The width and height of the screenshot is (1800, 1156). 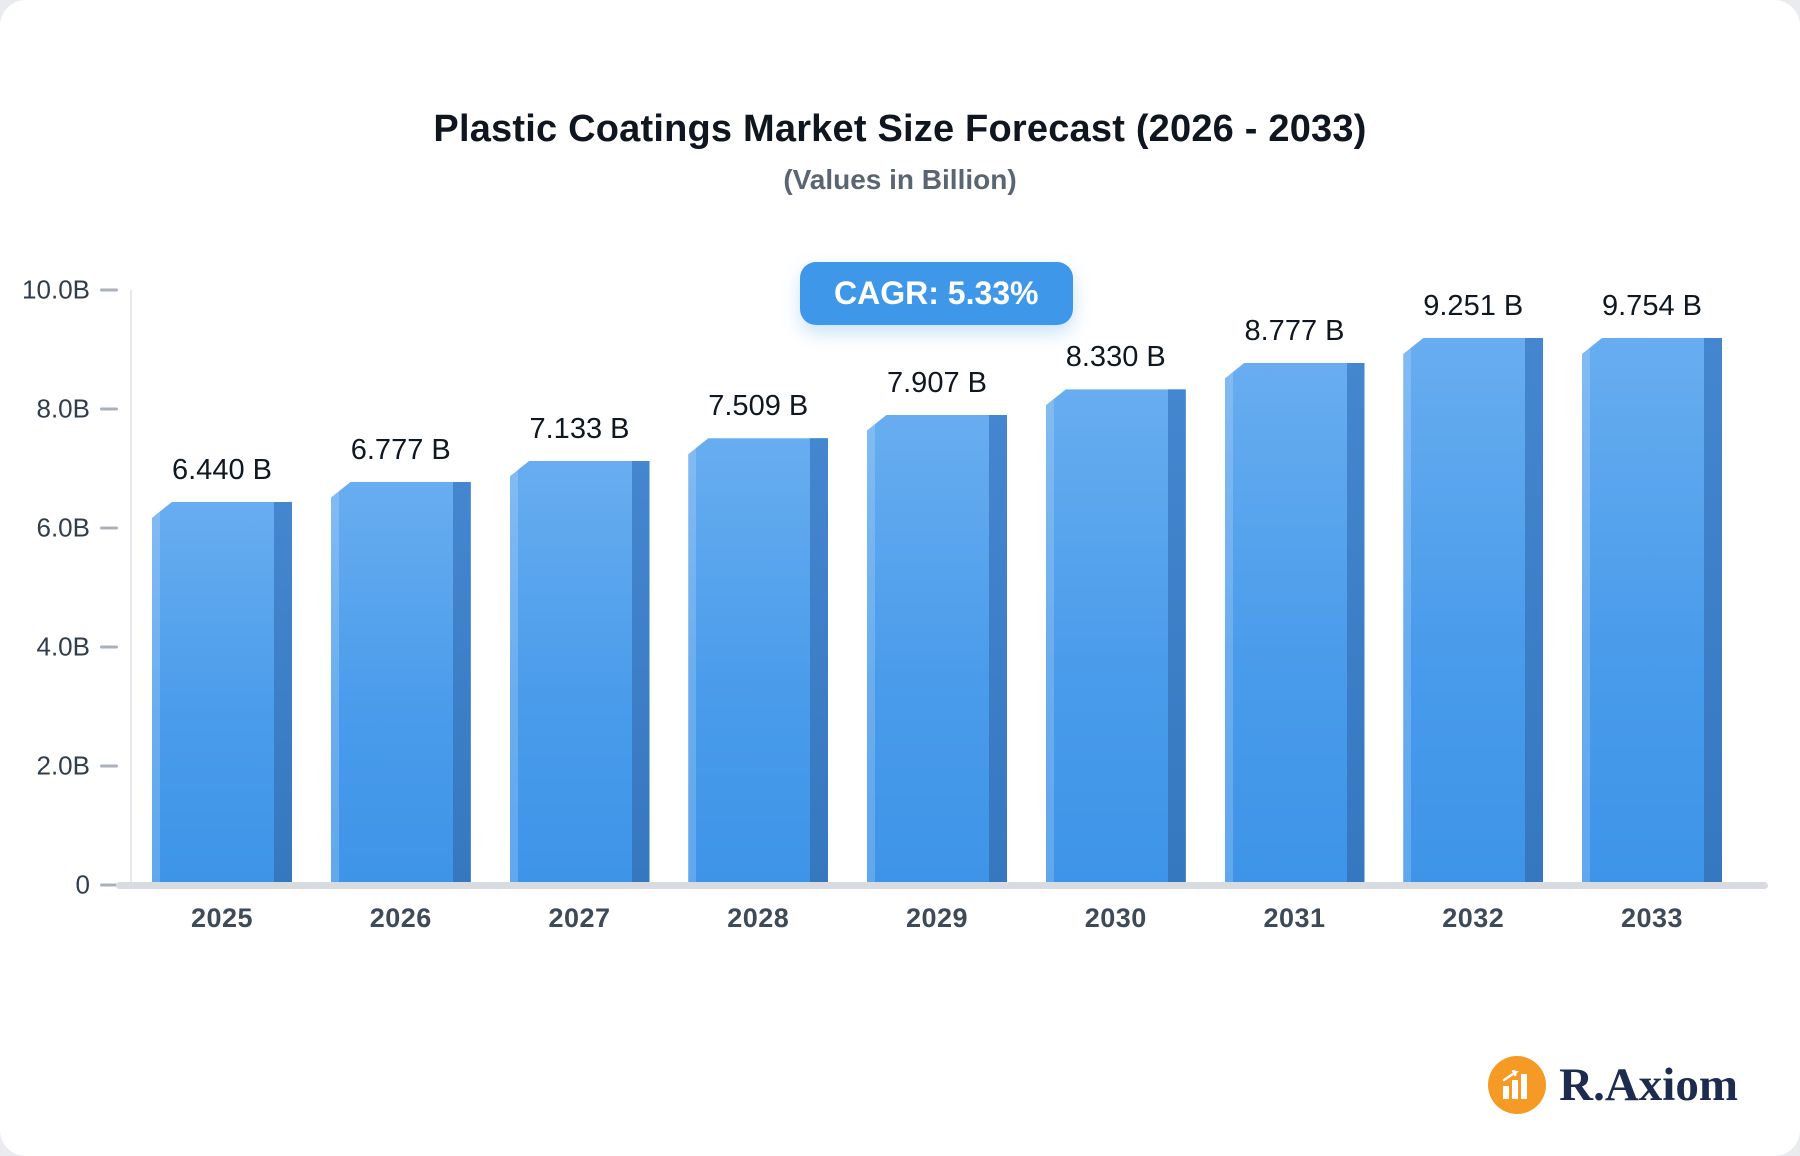 I want to click on bar-chart-logo-icon, so click(x=1517, y=1085).